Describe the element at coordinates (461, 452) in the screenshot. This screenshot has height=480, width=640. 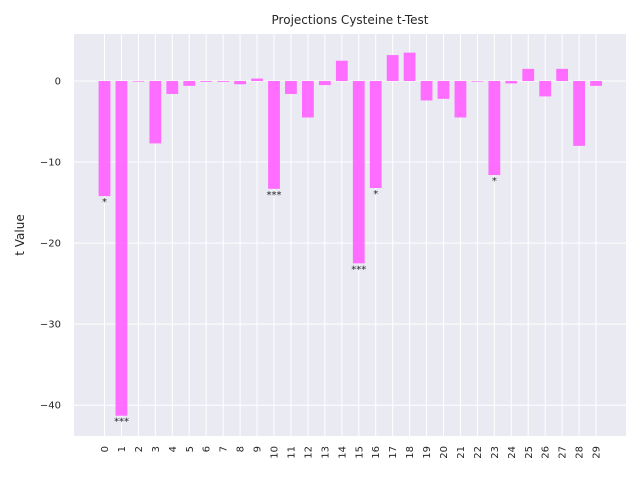
I see `x-tick-label: 21` at that location.